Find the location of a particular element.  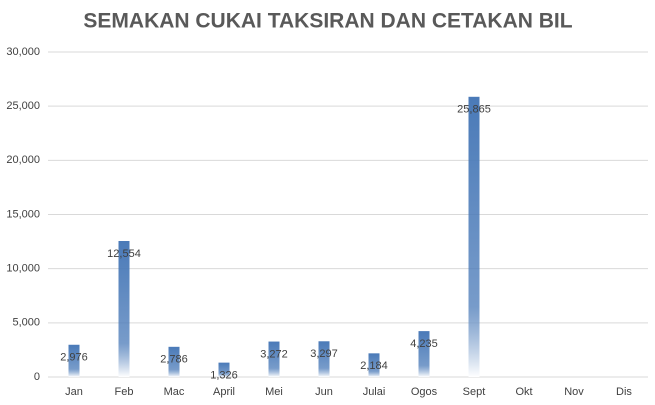

y-tick-label: 5,000 is located at coordinates (26, 323).